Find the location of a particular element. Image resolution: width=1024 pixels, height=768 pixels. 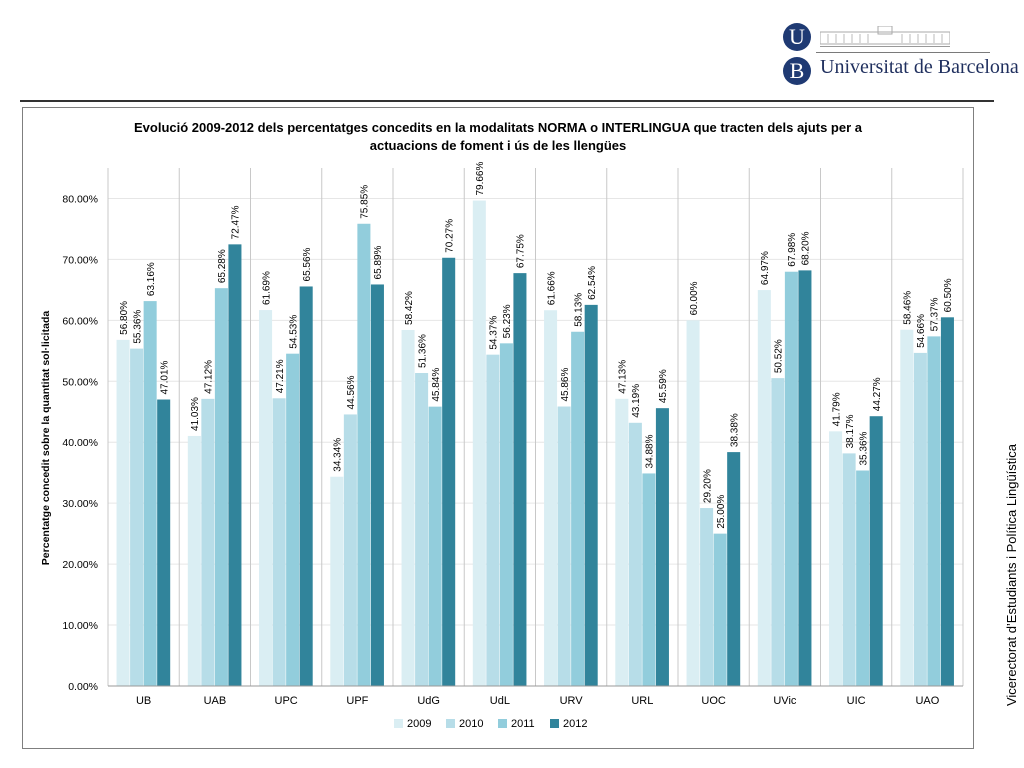

data-label: 45.86% is located at coordinates (565, 384).